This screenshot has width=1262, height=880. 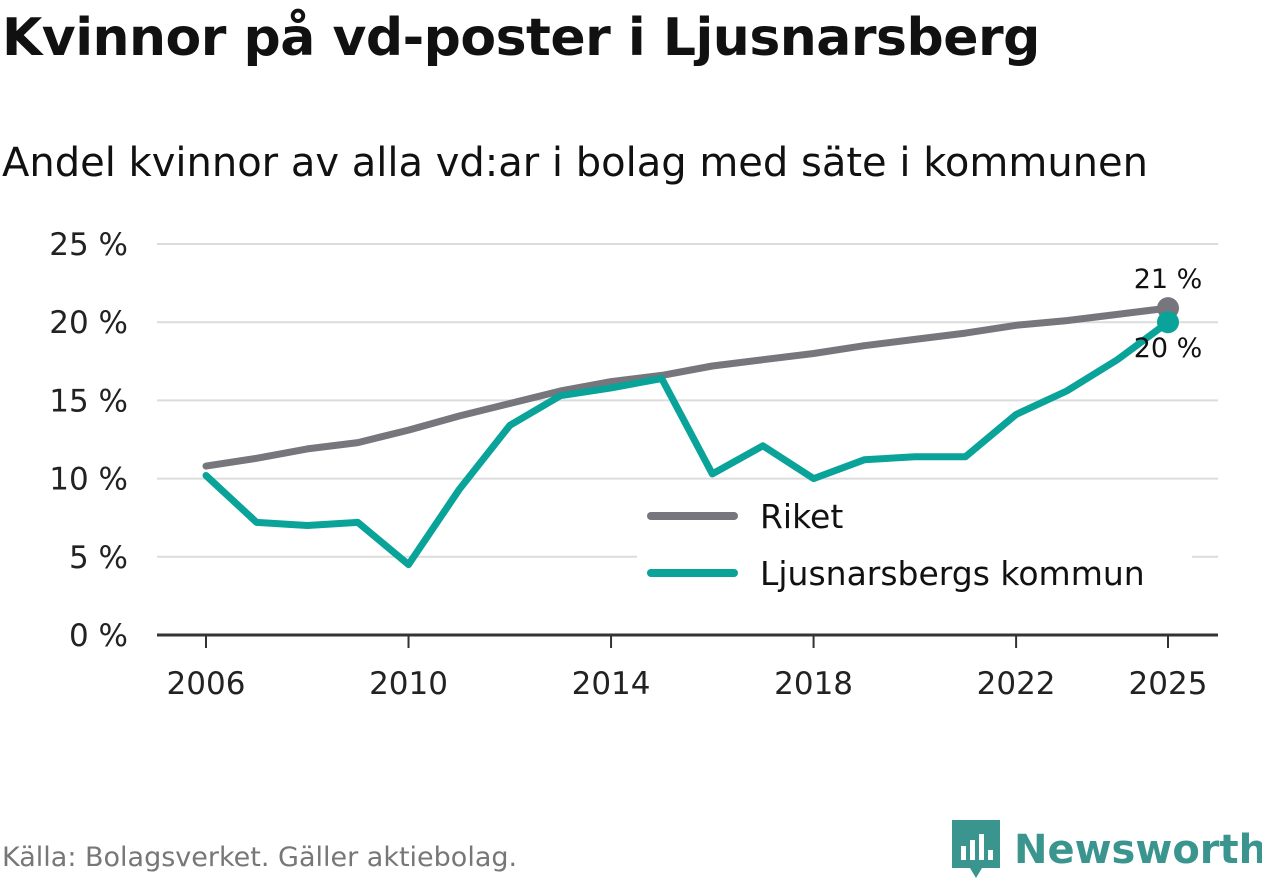 What do you see at coordinates (952, 573) in the screenshot?
I see `legend-label-kommun: Ljusnarsbergs kommun` at bounding box center [952, 573].